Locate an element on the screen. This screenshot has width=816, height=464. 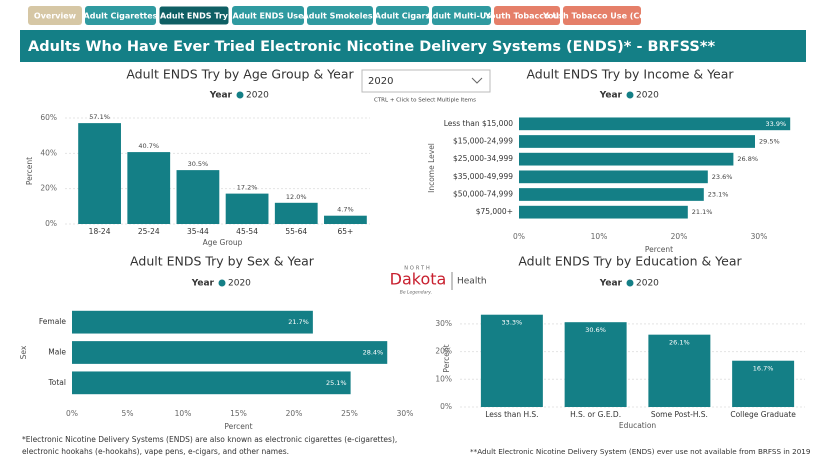
y-tick-label: 60% is located at coordinates (48, 117).